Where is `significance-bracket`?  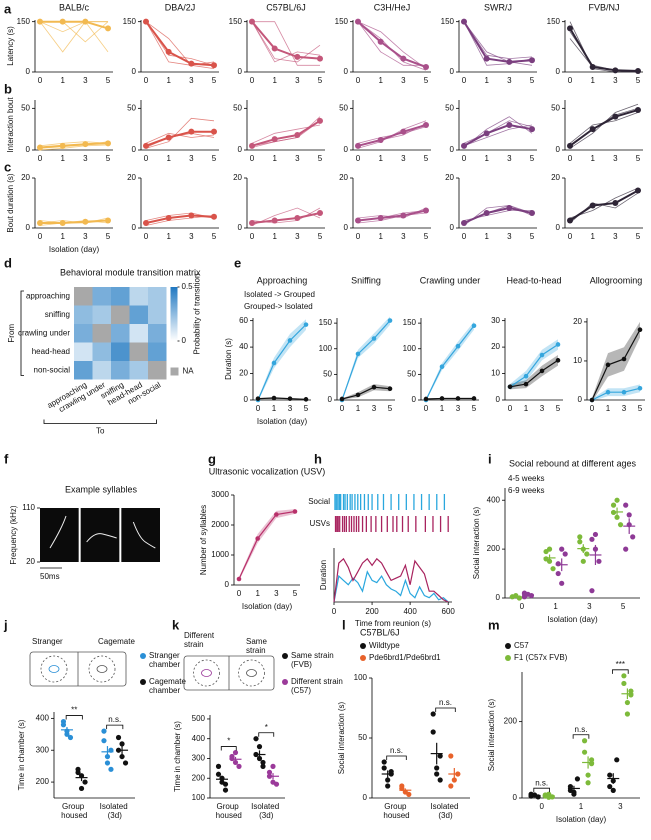 significance-bracket is located at coordinates (228, 748).